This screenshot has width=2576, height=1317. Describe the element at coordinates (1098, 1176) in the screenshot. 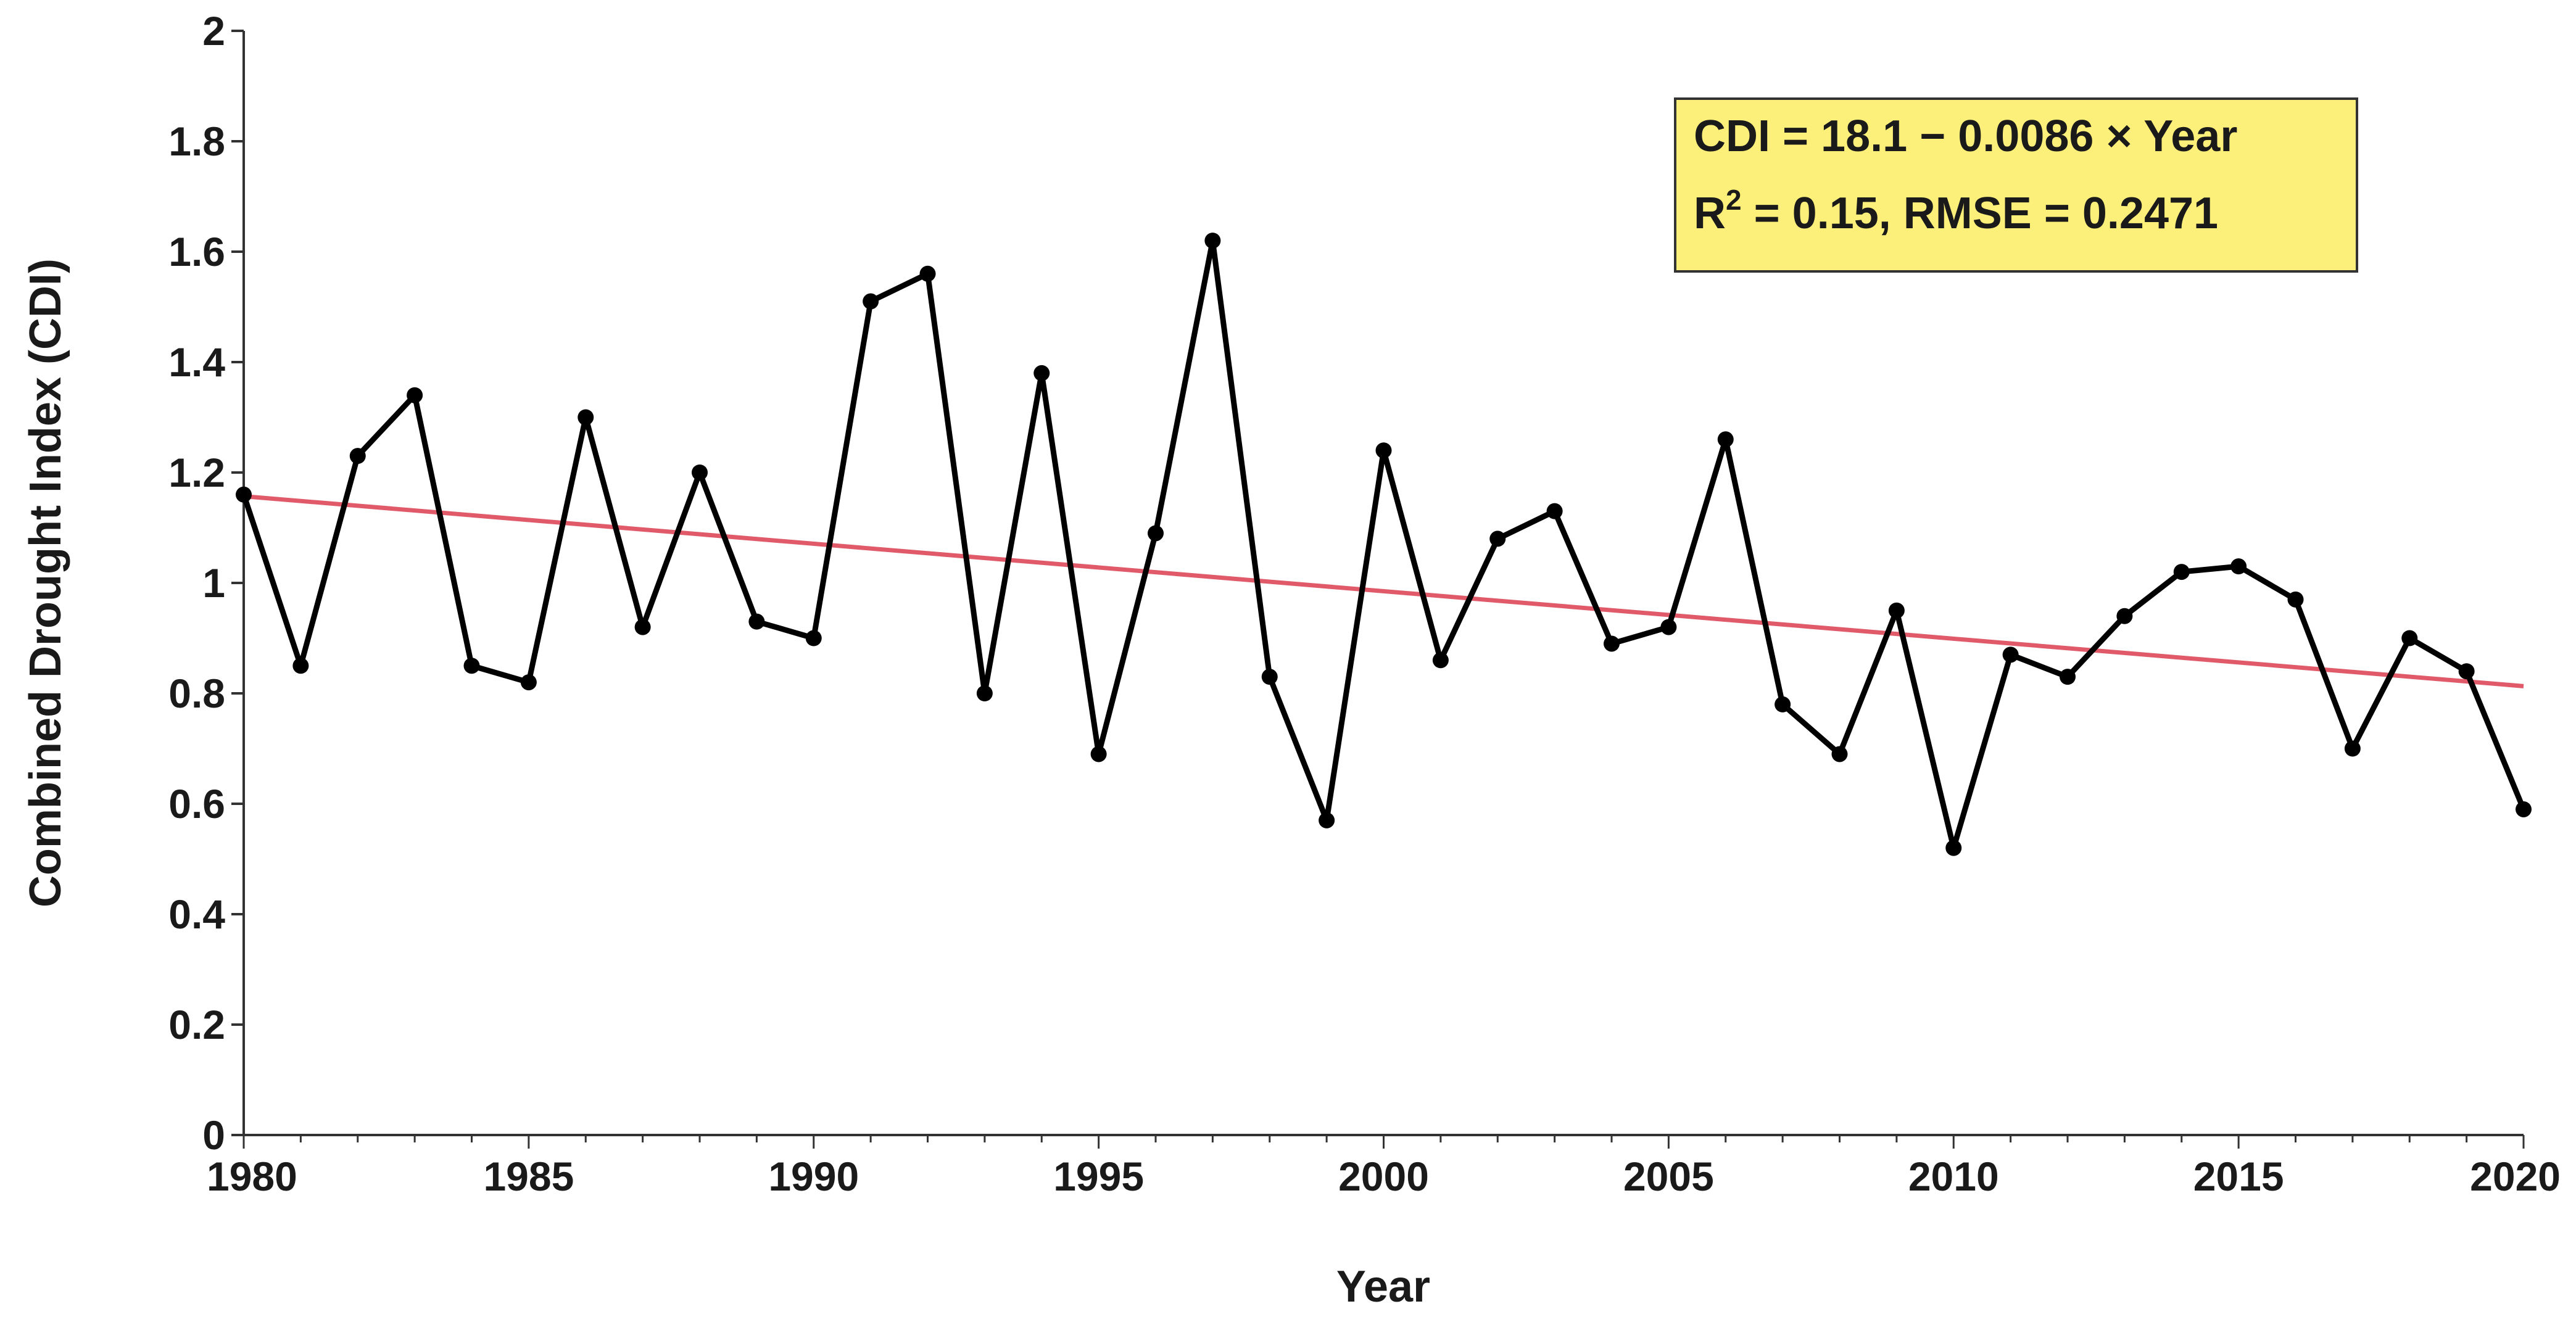

I see `x-tick-label: 1995` at that location.